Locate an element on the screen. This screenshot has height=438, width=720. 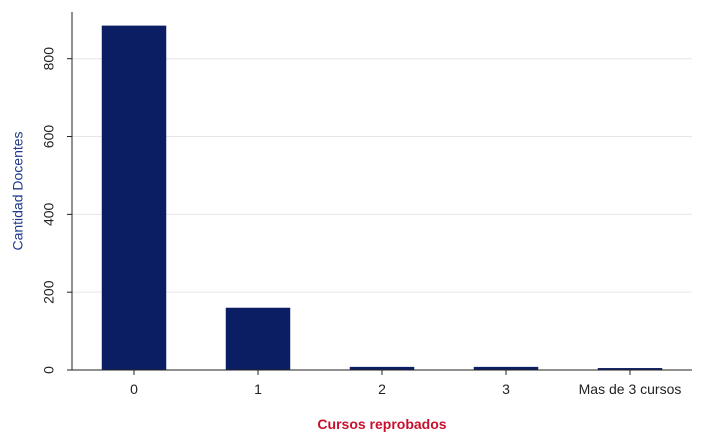
x-tick-label-3: 3 is located at coordinates (506, 389).